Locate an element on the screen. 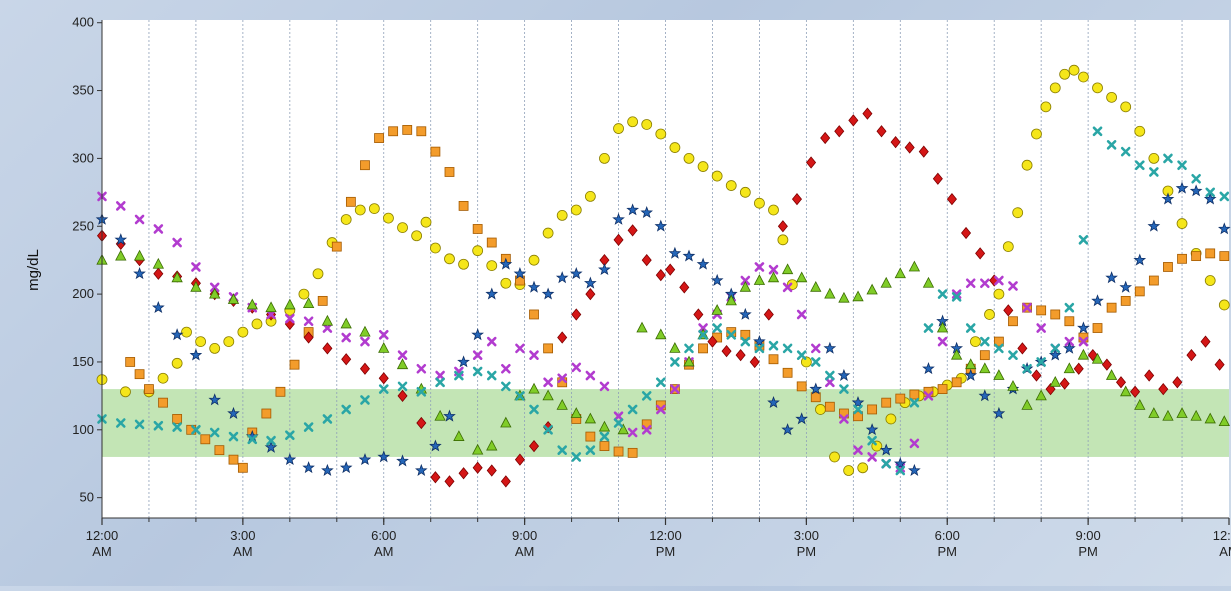 The width and height of the screenshot is (1231, 591). x-tick-label: 6:00 is located at coordinates (947, 535).